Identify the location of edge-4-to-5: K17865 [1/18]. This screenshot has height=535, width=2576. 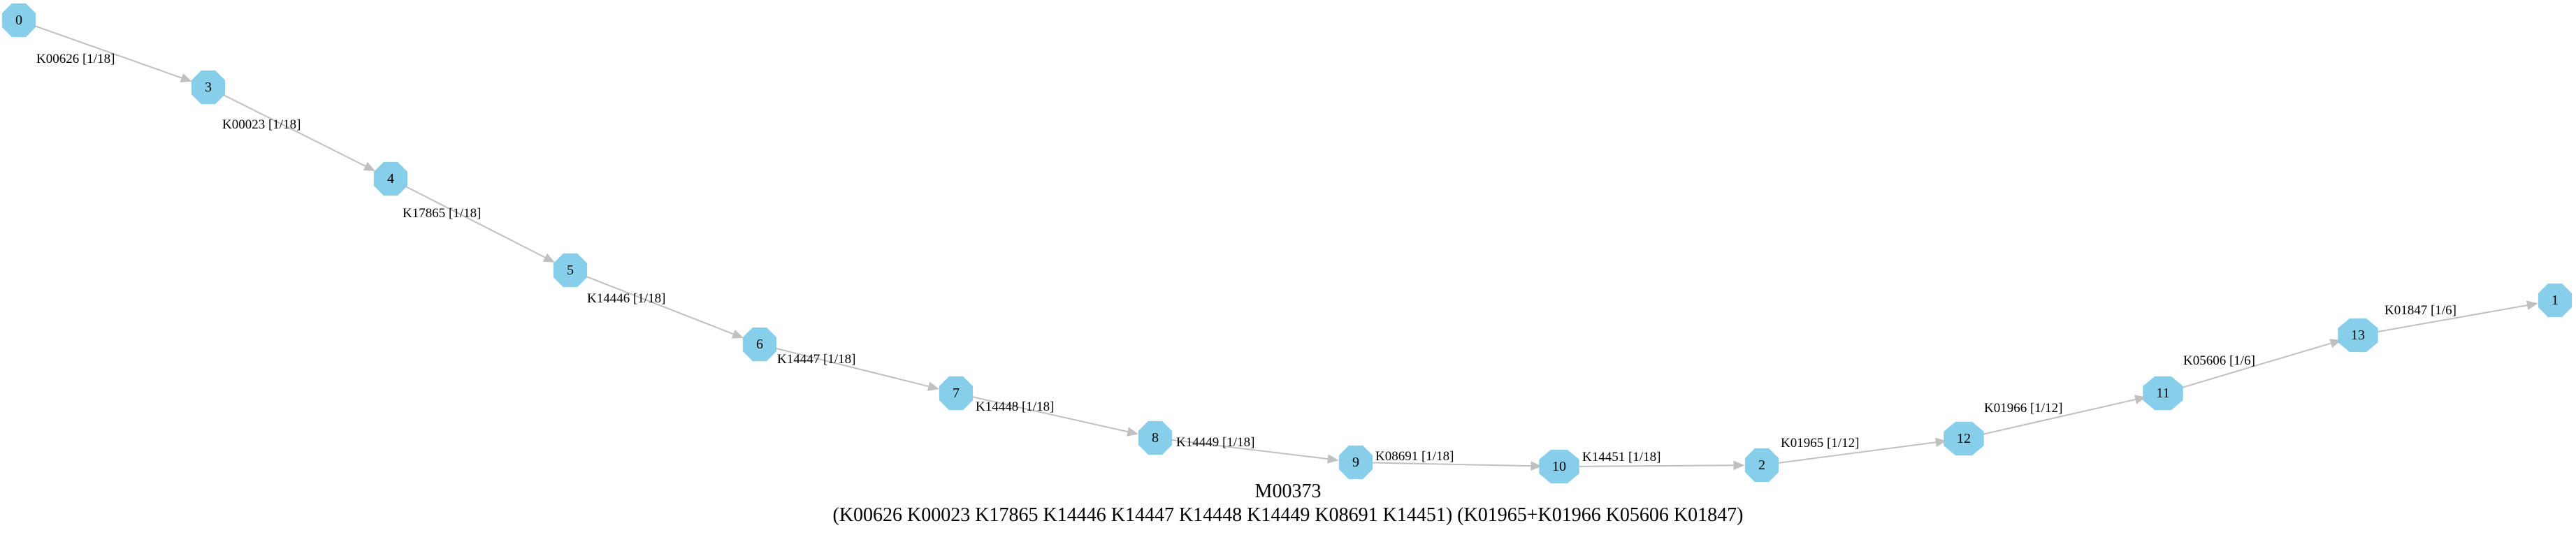
(479, 225).